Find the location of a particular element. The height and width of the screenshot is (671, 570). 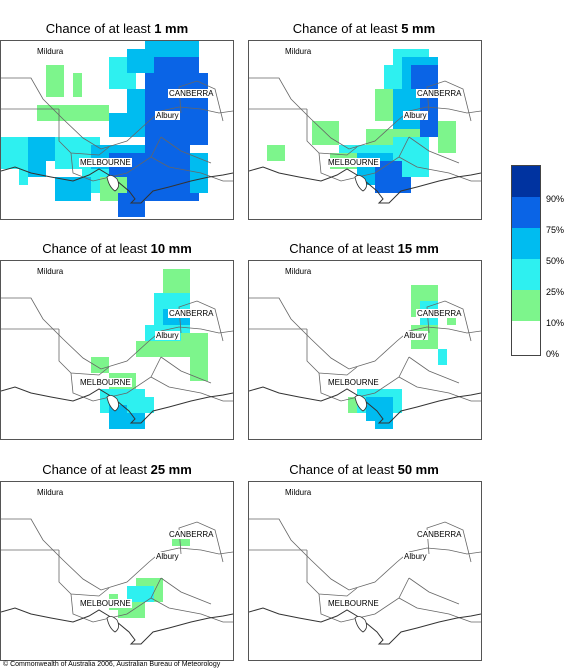

map-5mm: Mildura CANBERRA Albury MELBOURNE is located at coordinates (365, 130).